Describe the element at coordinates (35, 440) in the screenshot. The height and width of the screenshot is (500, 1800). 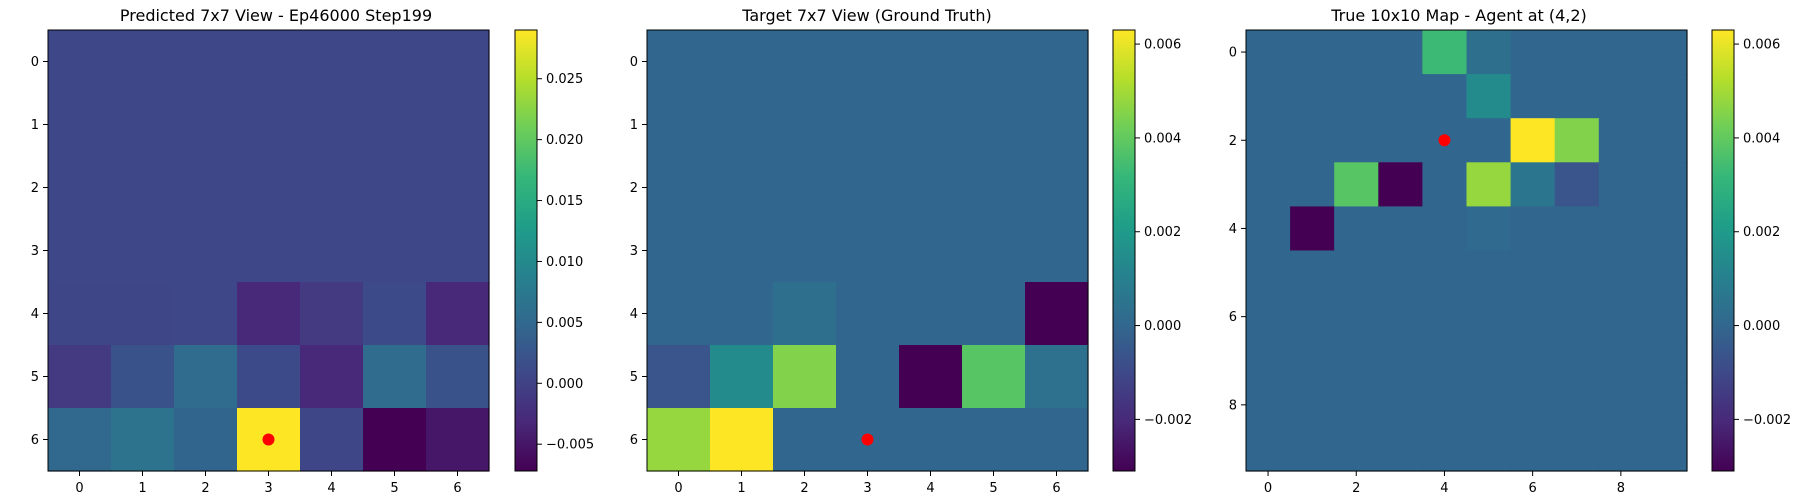
I see `y-tick-label: 6` at that location.